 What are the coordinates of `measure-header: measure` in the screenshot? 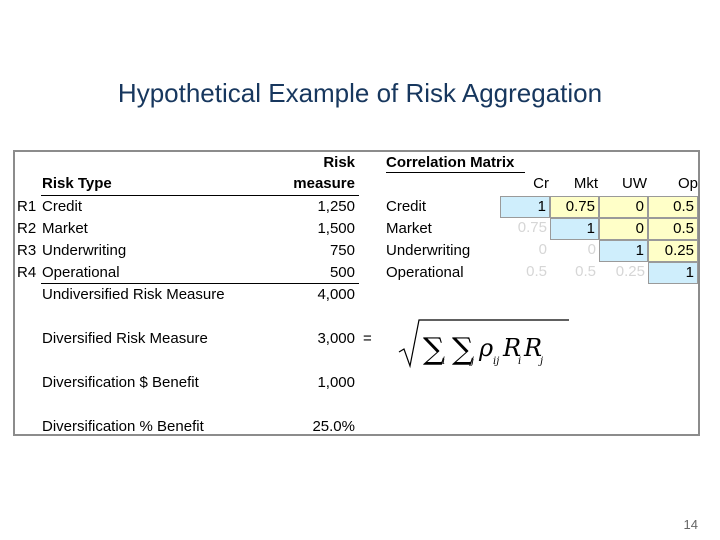 It's located at (324, 183).